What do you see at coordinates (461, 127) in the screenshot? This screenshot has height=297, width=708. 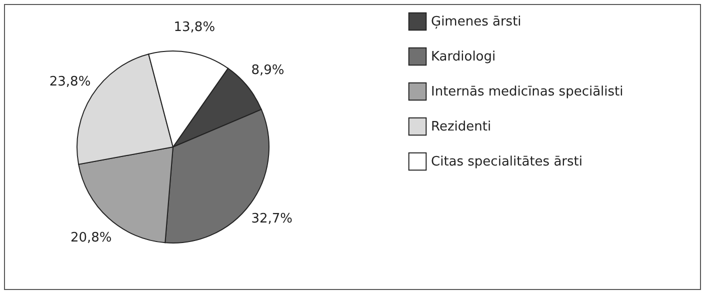 I see `legend-label: Rezidenti` at bounding box center [461, 127].